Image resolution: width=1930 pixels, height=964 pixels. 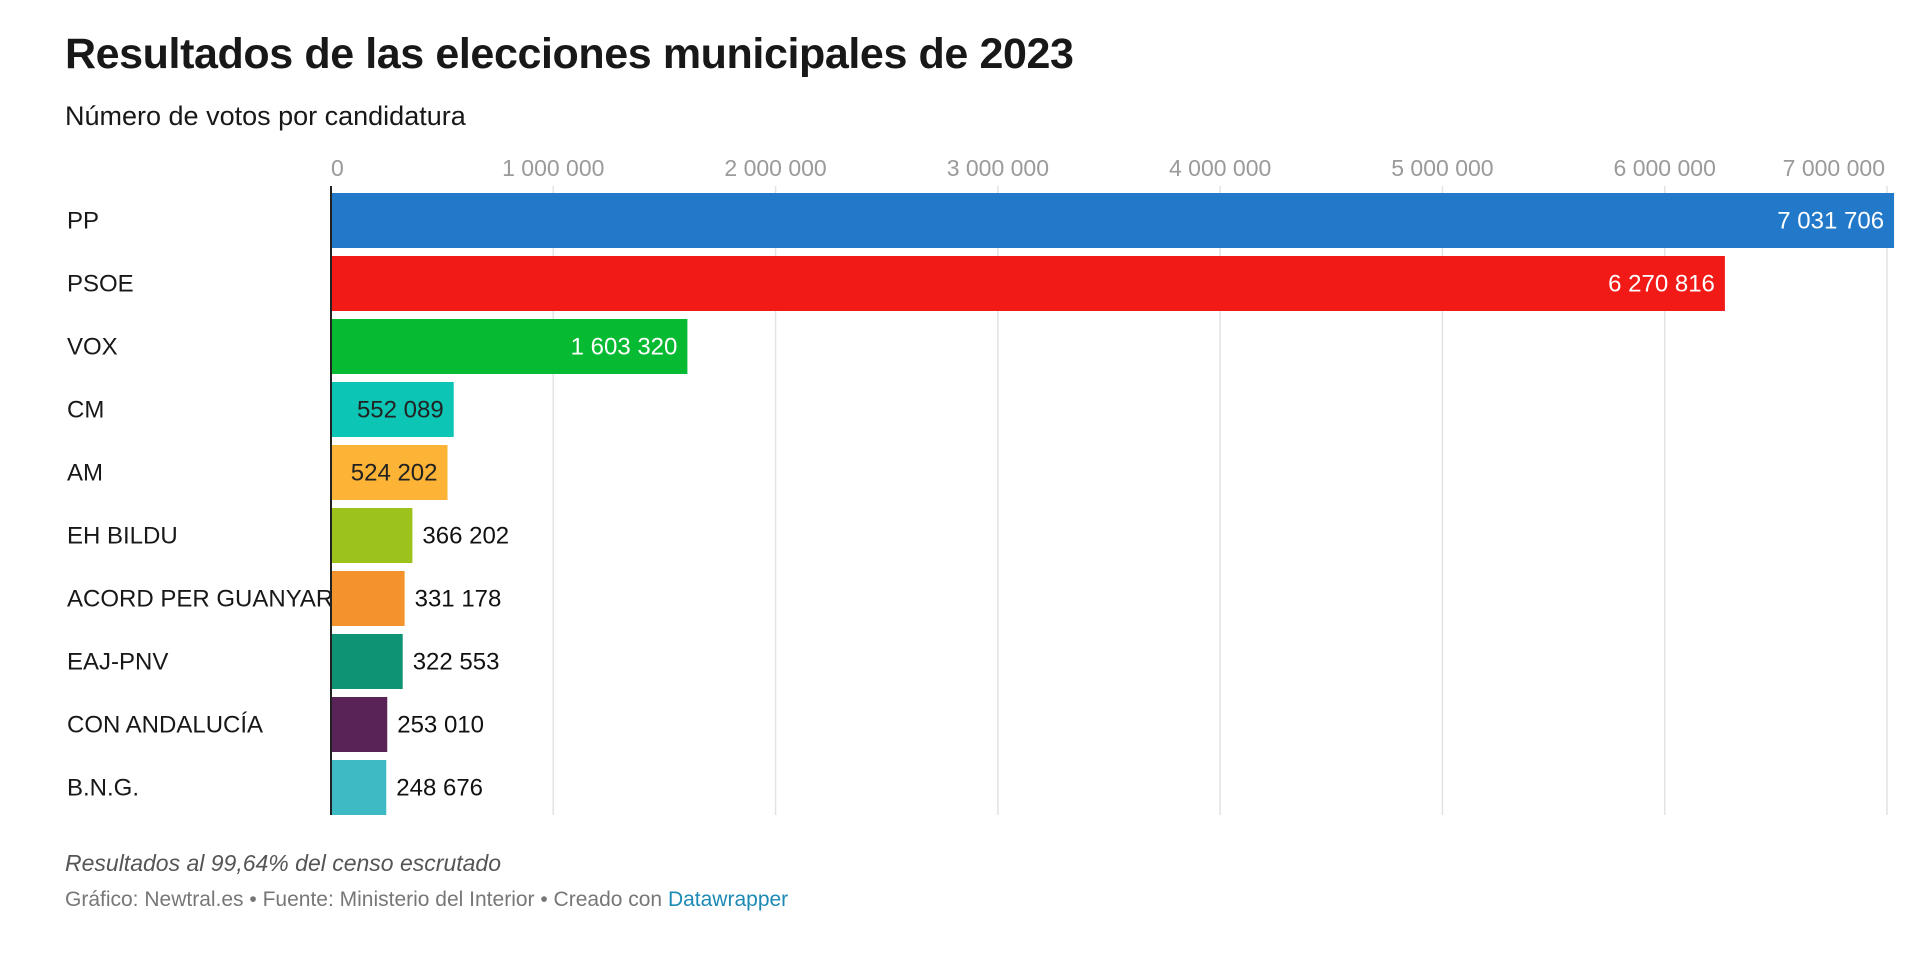 I want to click on value-label: 248 676, so click(x=439, y=788).